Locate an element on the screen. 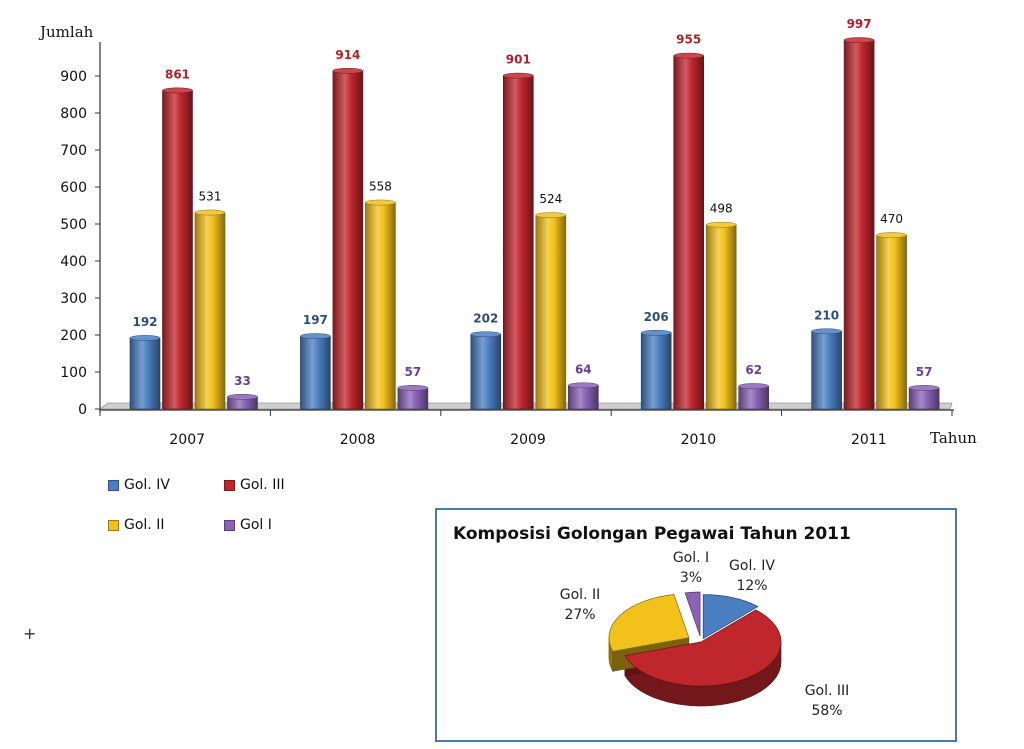 Image resolution: width=1024 pixels, height=749 pixels. y-tick-label: 600 is located at coordinates (73, 188).